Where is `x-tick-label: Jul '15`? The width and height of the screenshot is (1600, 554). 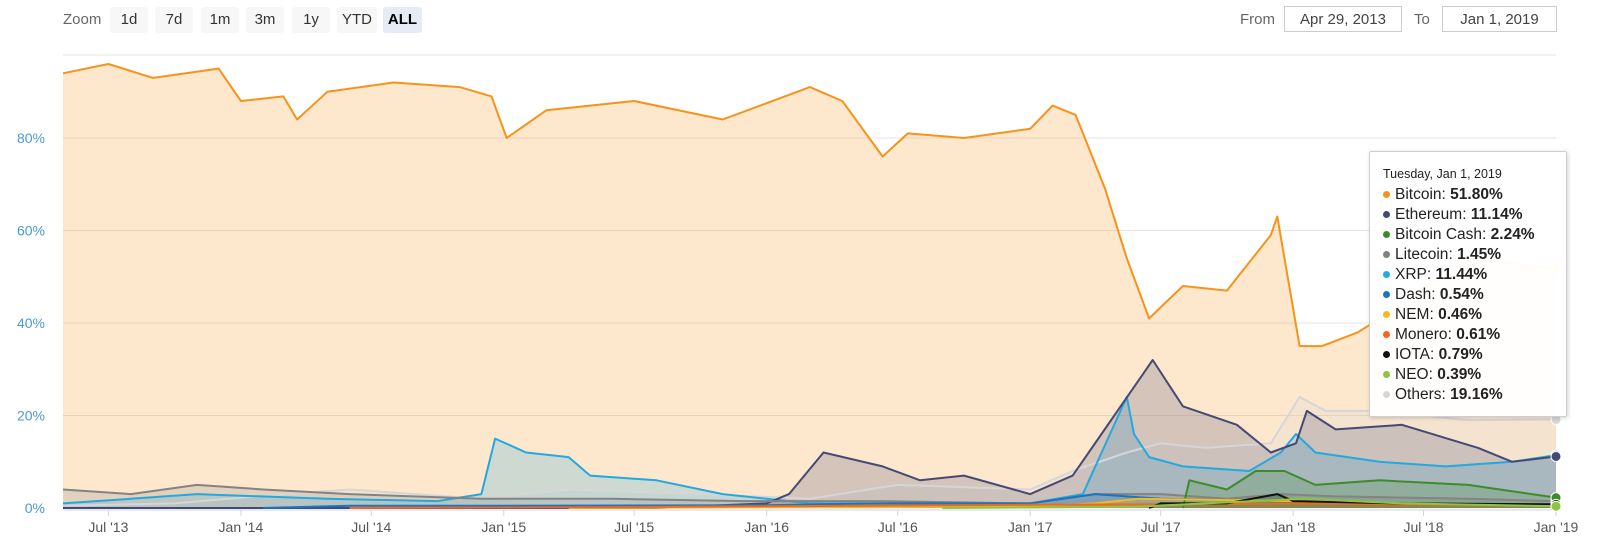
x-tick-label: Jul '15 is located at coordinates (634, 527).